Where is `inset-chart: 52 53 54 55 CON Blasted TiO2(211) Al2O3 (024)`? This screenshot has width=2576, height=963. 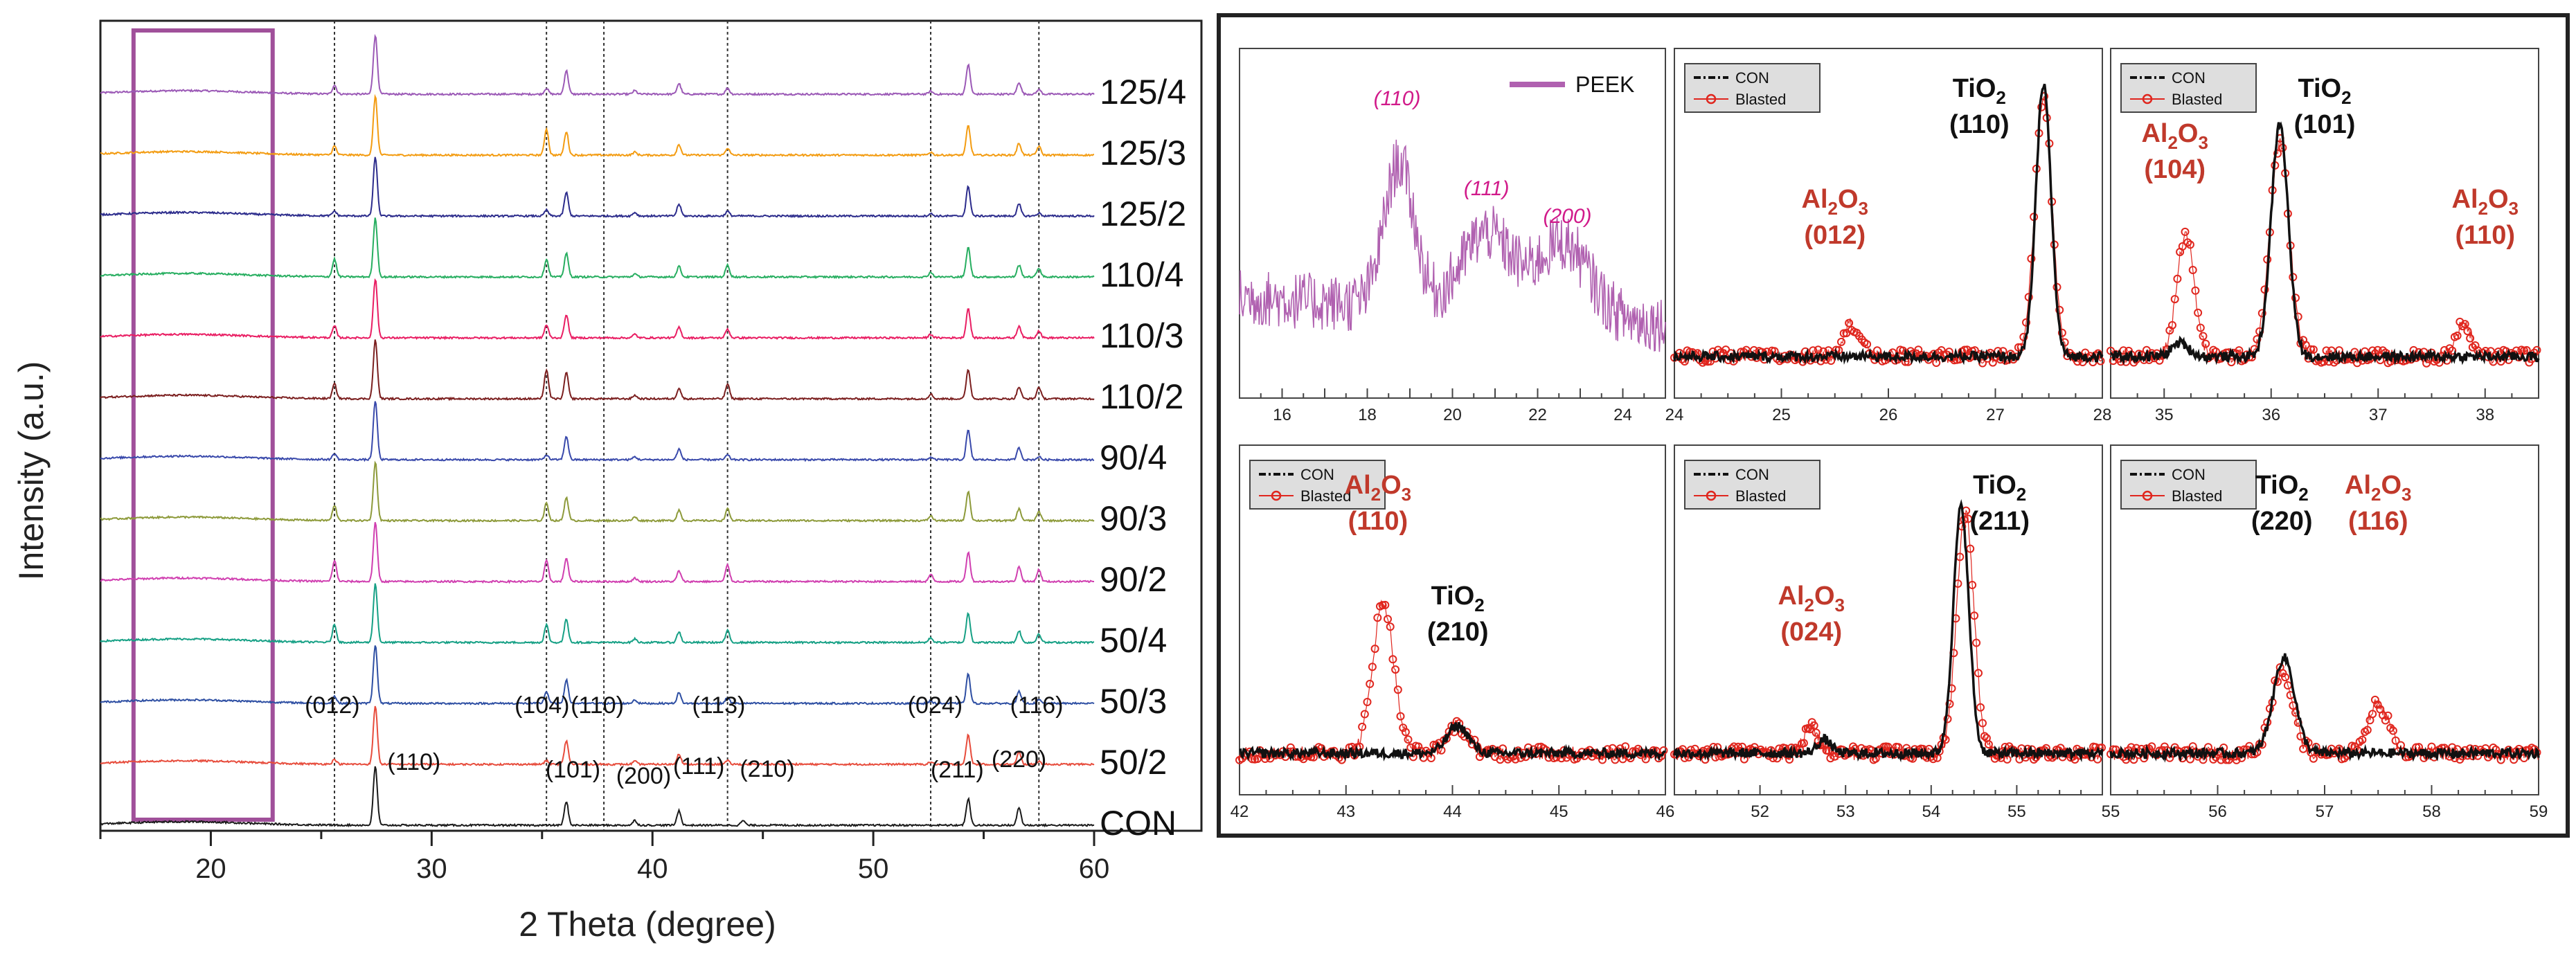
inset-chart: 52 53 54 55 CON Blasted TiO2(211) Al2O3 (024) is located at coordinates (1888, 632).